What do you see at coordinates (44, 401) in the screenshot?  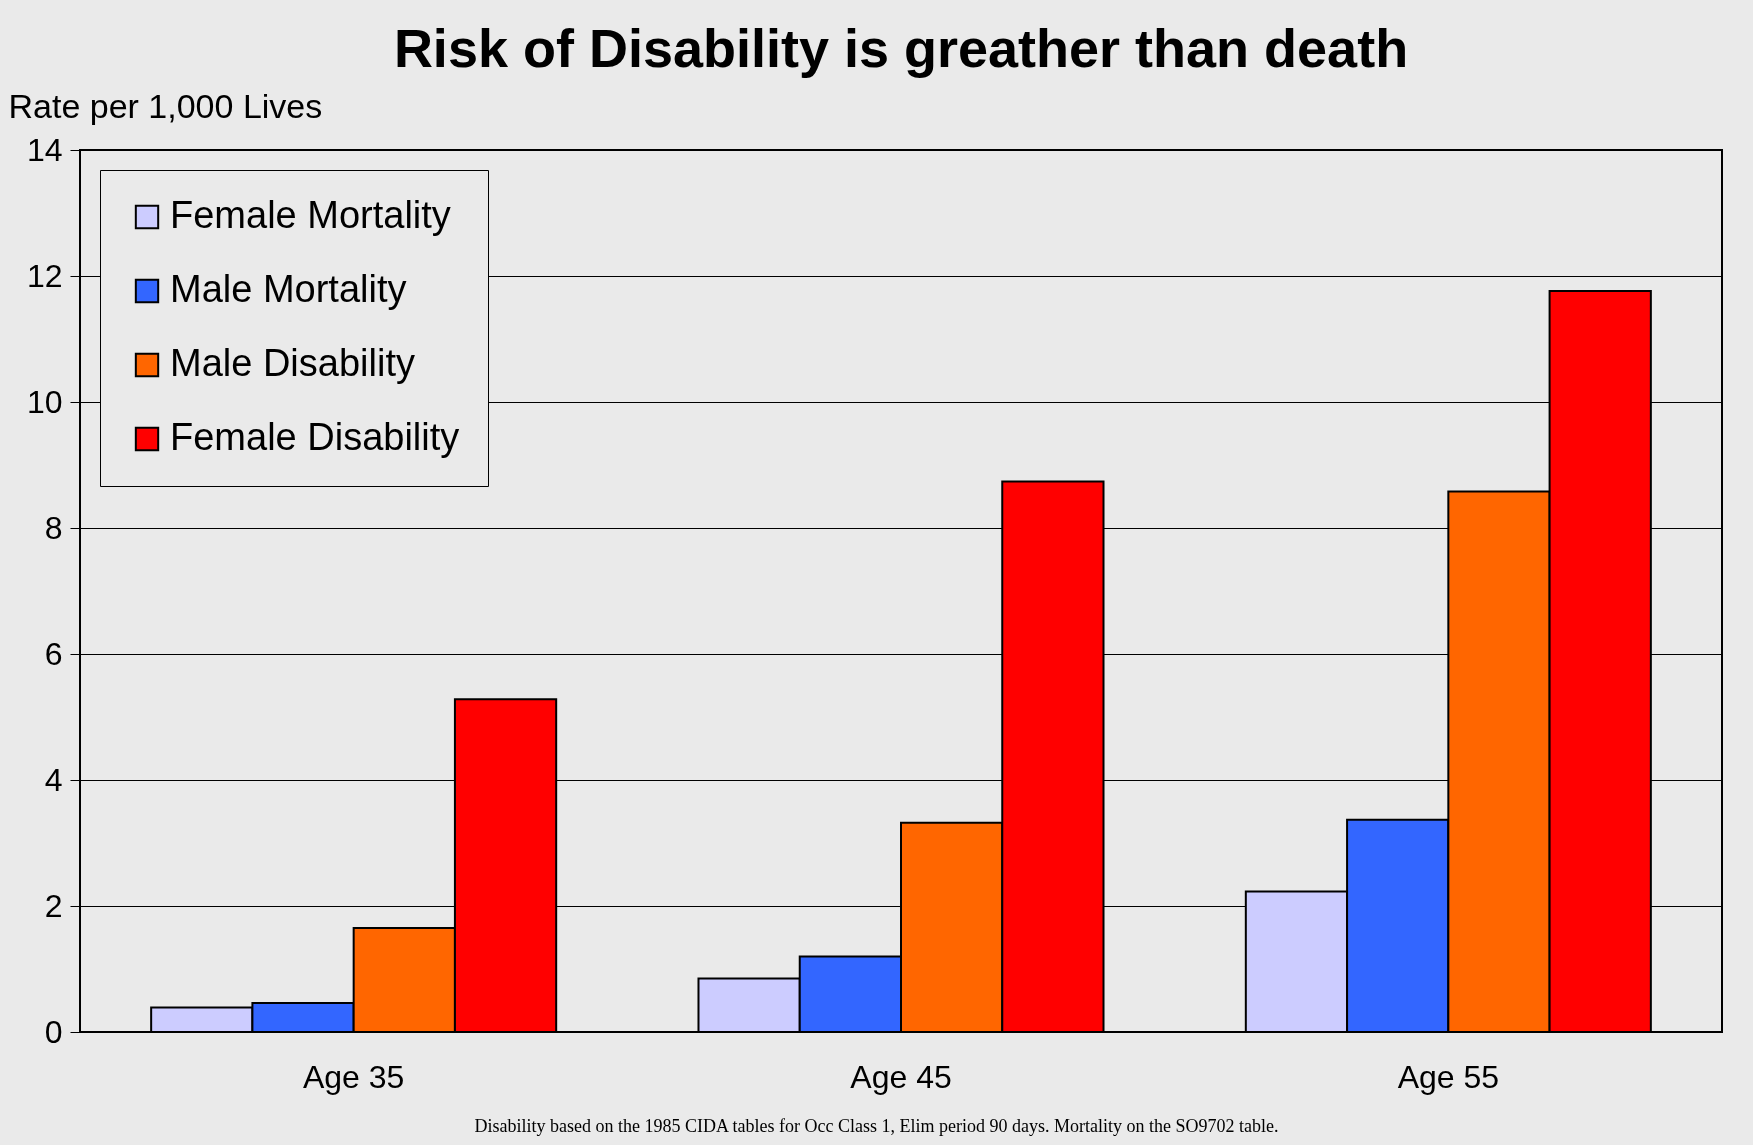 I see `y-tick-label: 10` at bounding box center [44, 401].